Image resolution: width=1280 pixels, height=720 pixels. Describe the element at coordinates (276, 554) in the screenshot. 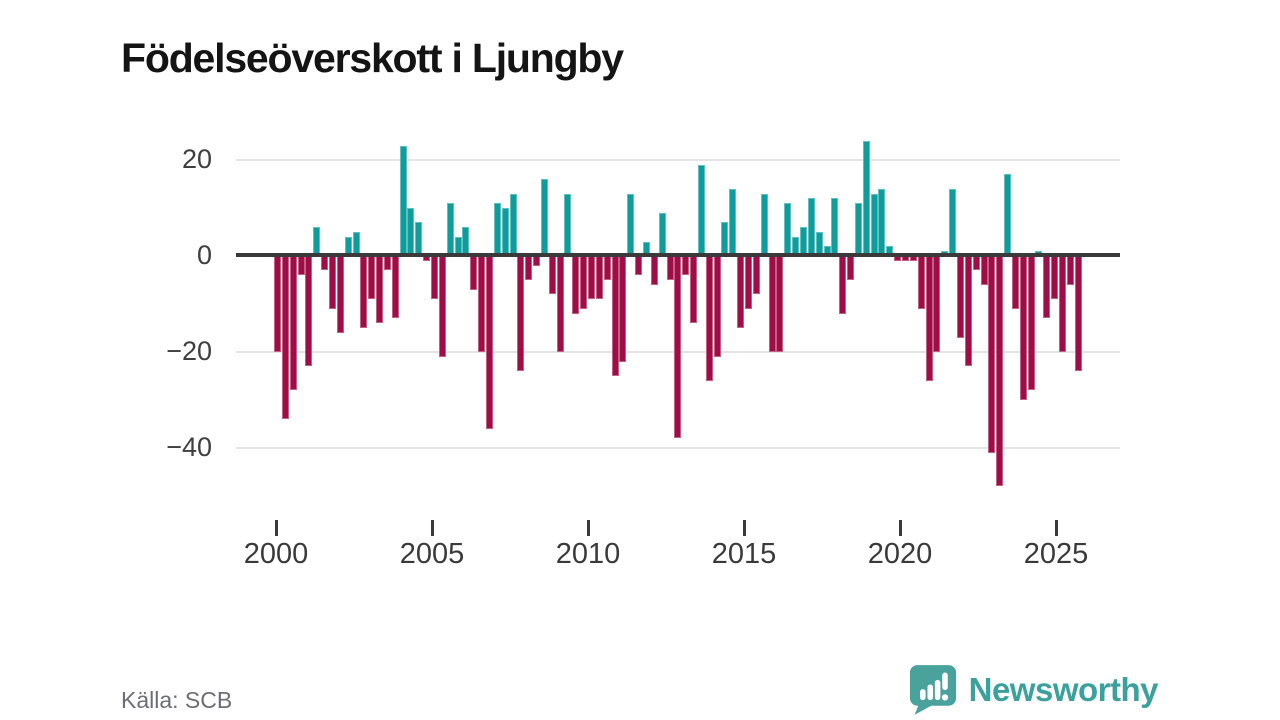

I see `x-tick-label: 2000` at that location.